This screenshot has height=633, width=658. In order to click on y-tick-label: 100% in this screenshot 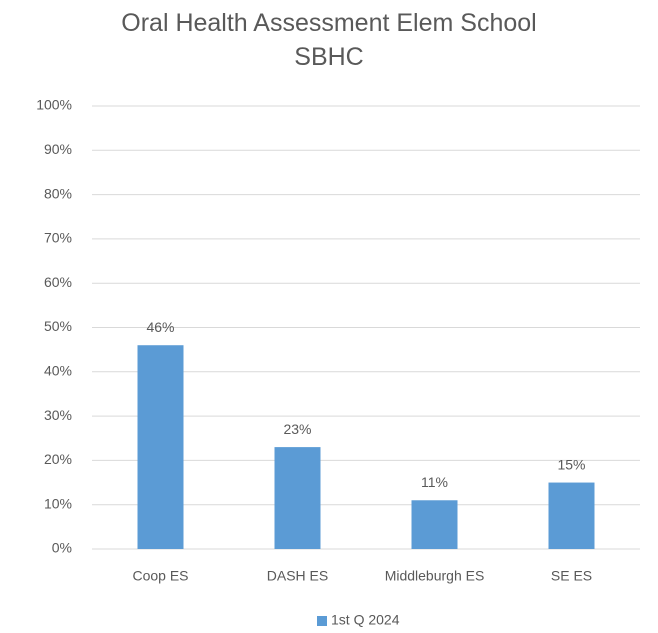, I will do `click(54, 105)`.